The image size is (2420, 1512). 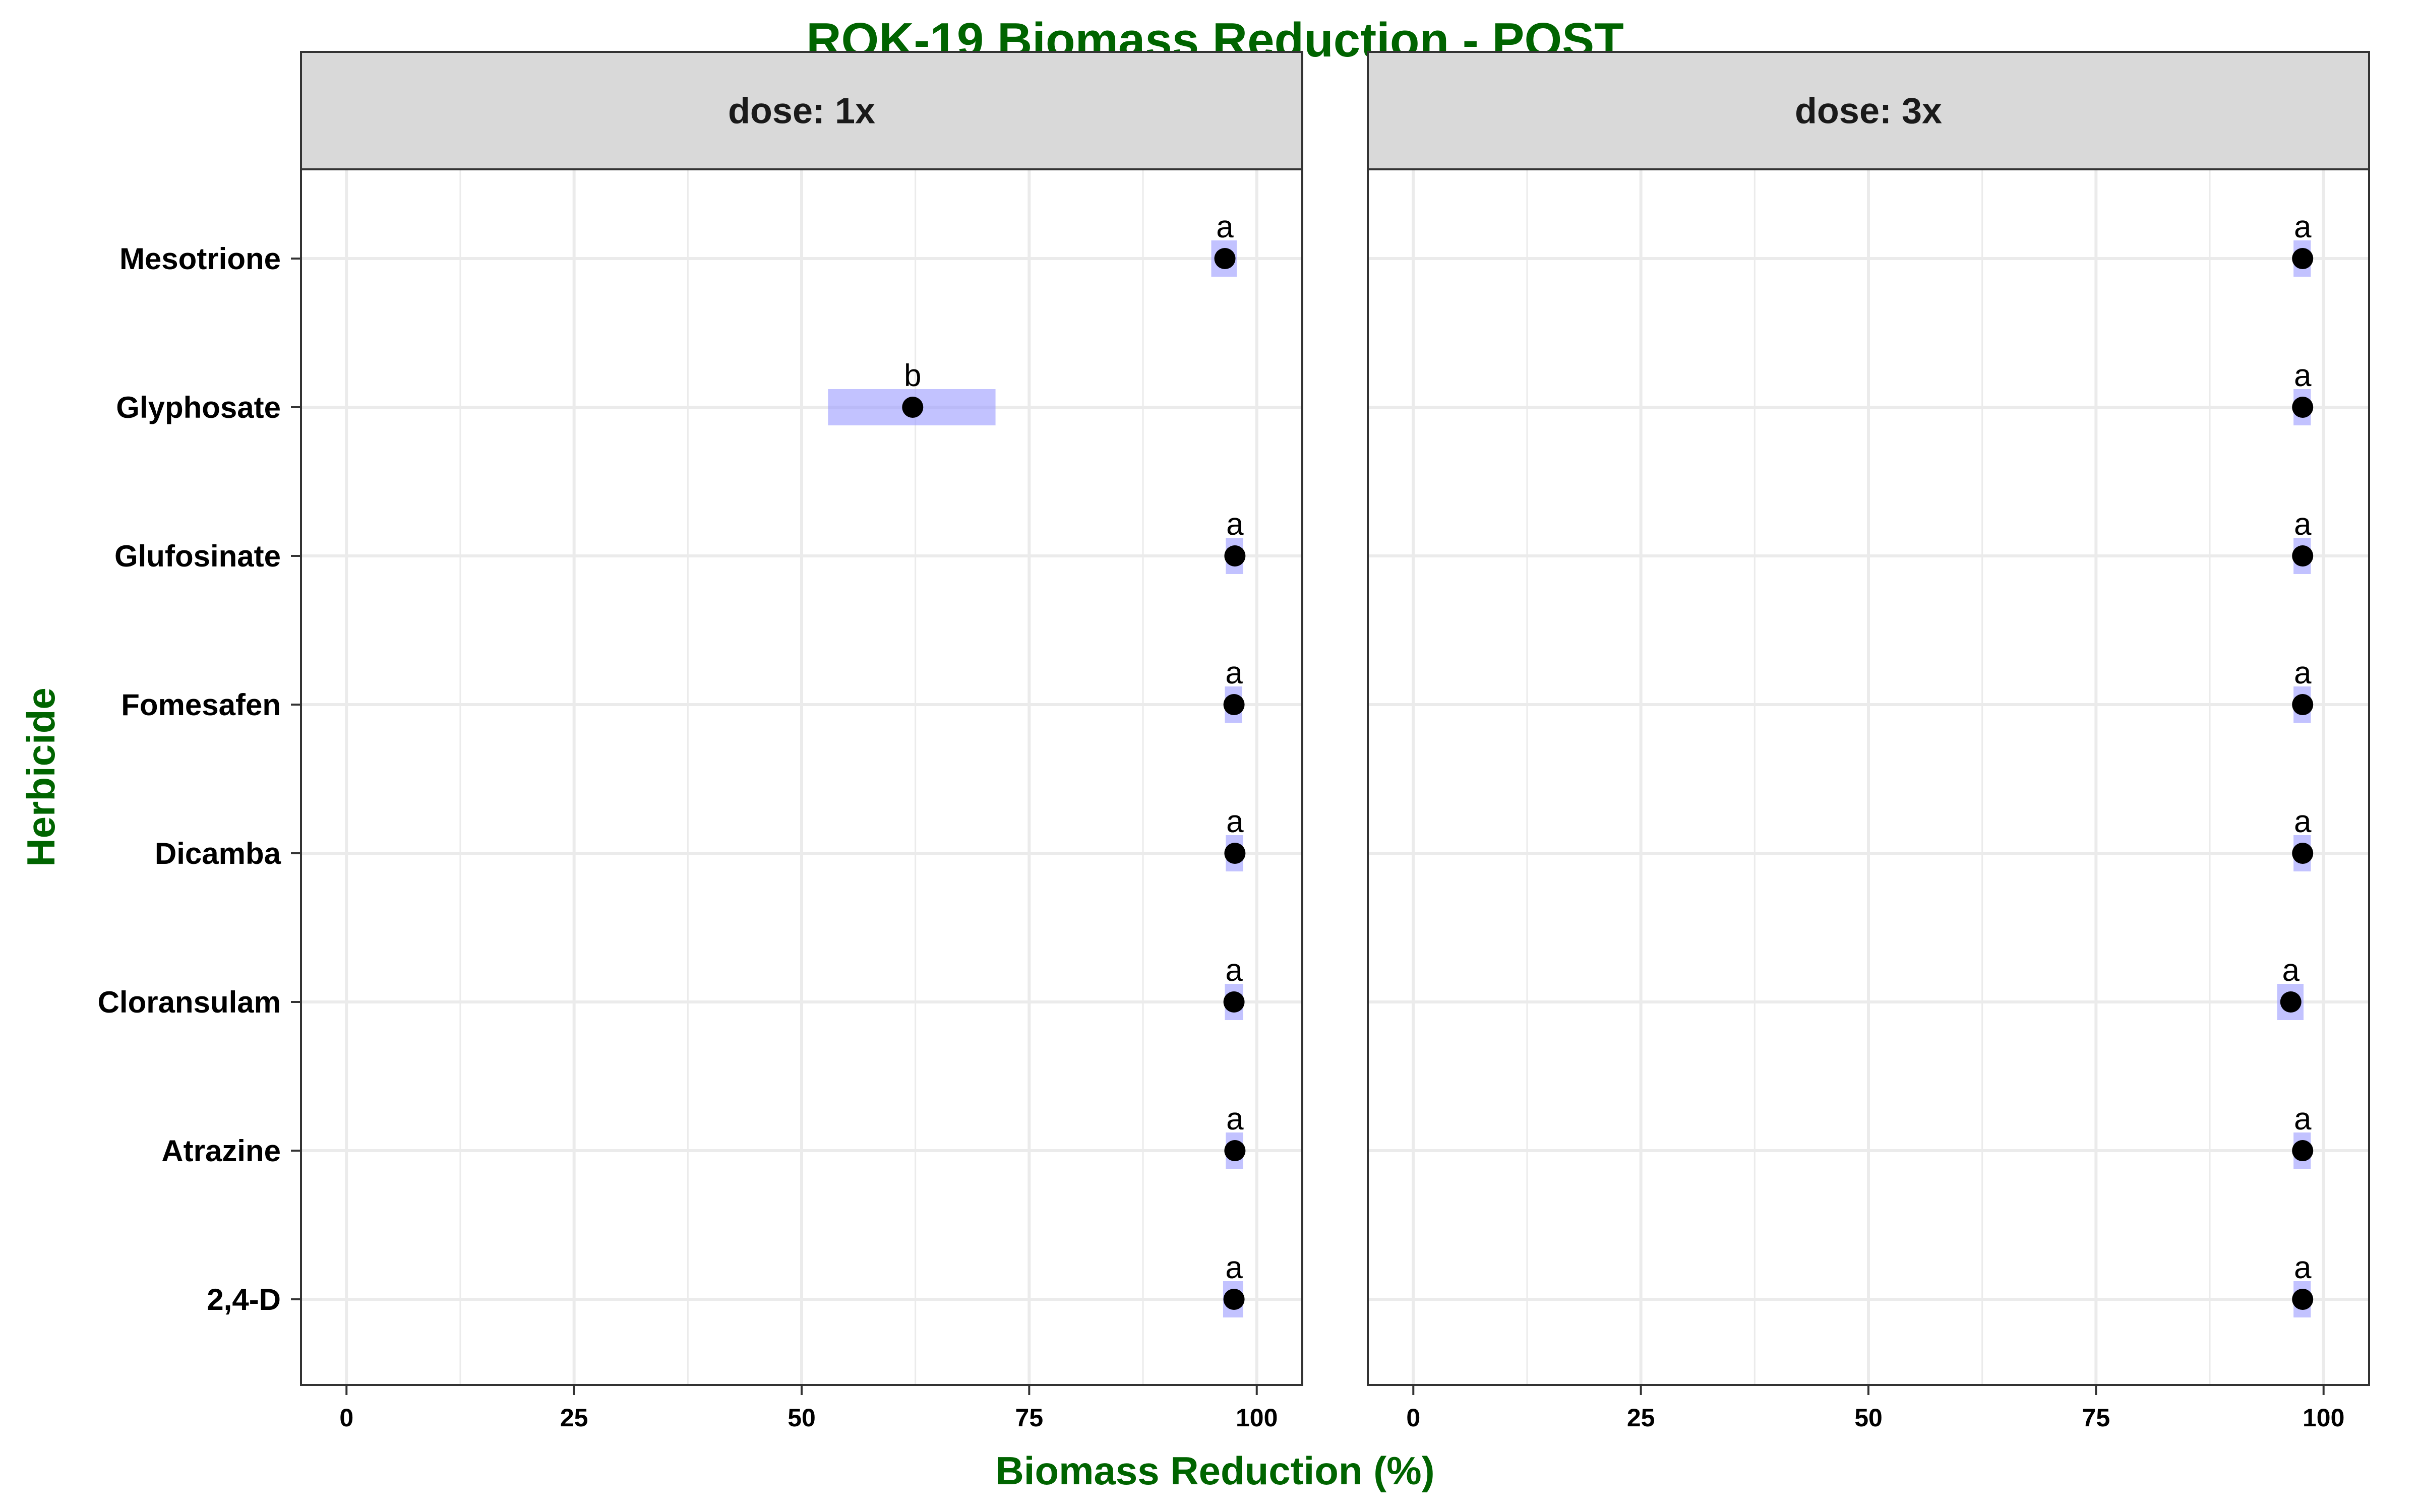 What do you see at coordinates (221, 1151) in the screenshot?
I see `y-tick-label: Atrazine` at bounding box center [221, 1151].